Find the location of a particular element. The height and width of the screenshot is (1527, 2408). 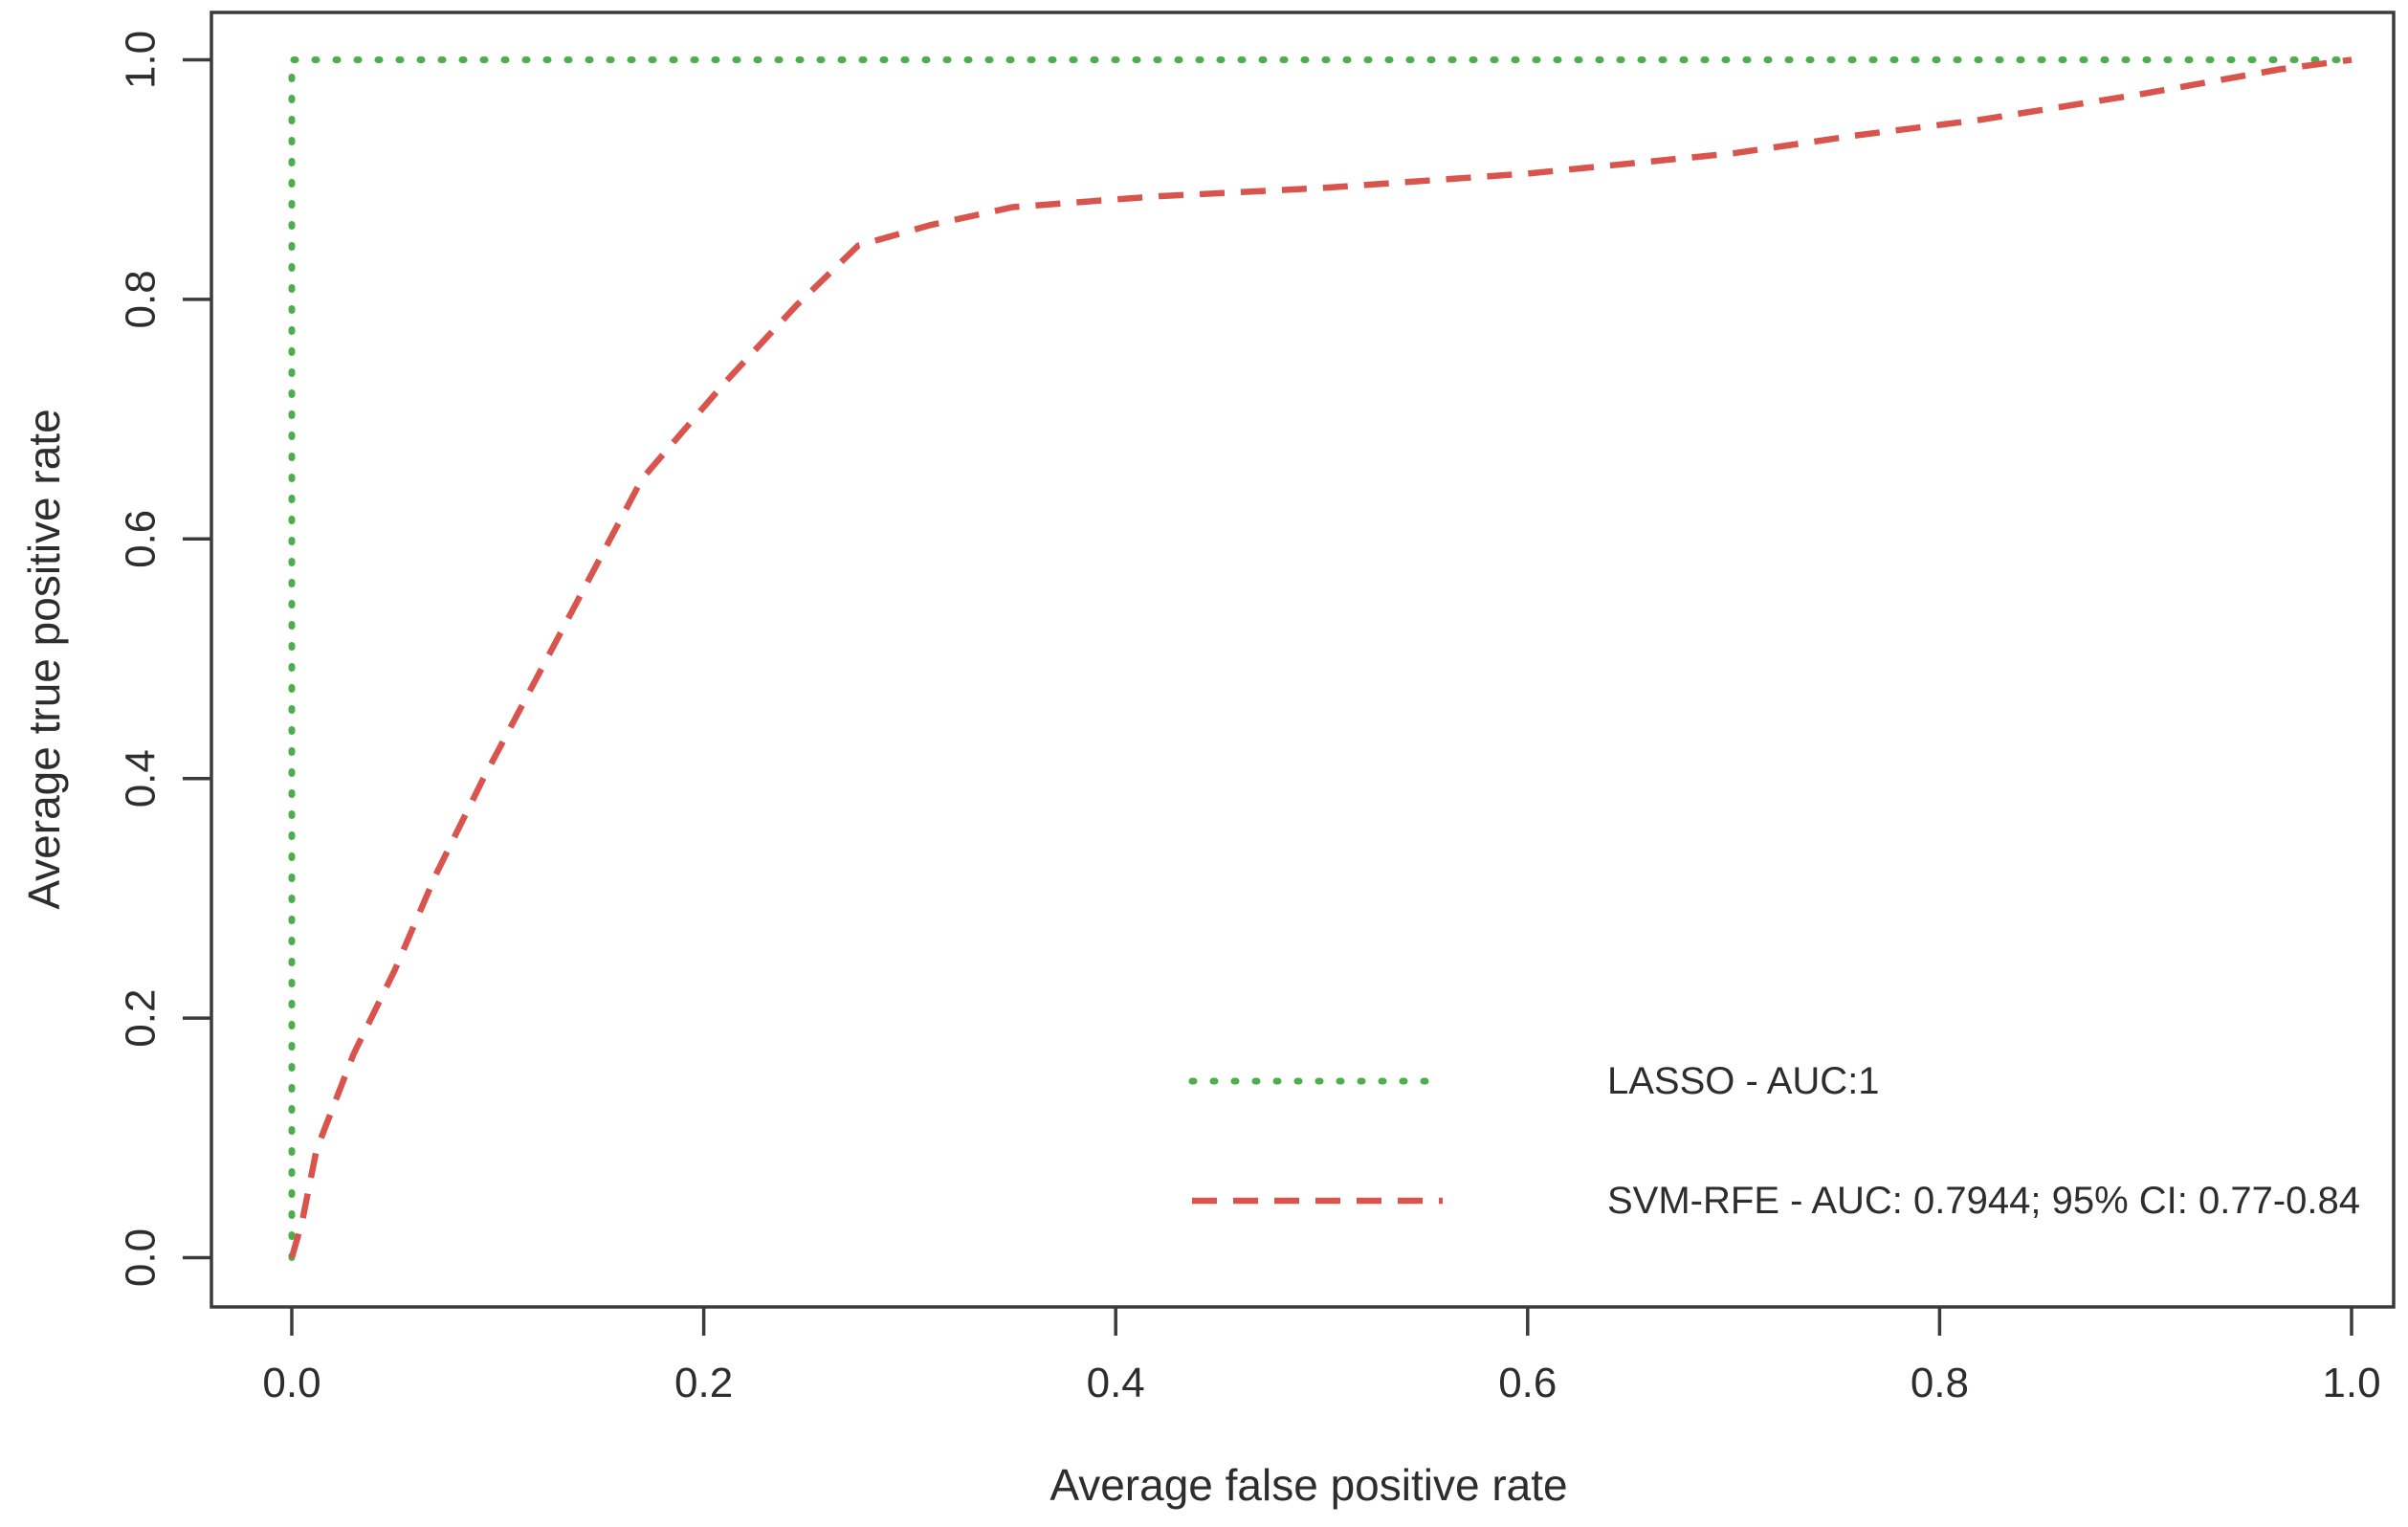

x-tick-label: 0.6 is located at coordinates (1527, 1383).